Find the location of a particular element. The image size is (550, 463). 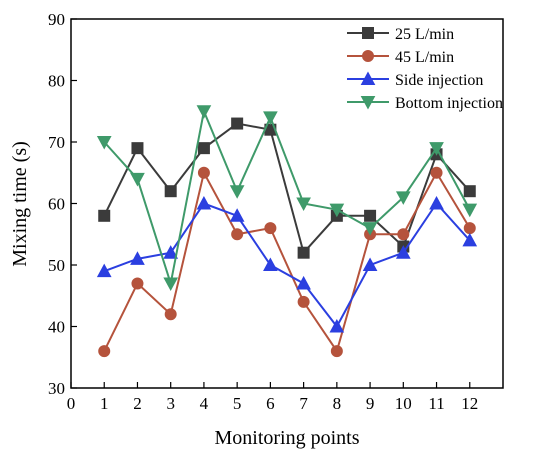

y-tick-label: 60 is located at coordinates (56, 204).